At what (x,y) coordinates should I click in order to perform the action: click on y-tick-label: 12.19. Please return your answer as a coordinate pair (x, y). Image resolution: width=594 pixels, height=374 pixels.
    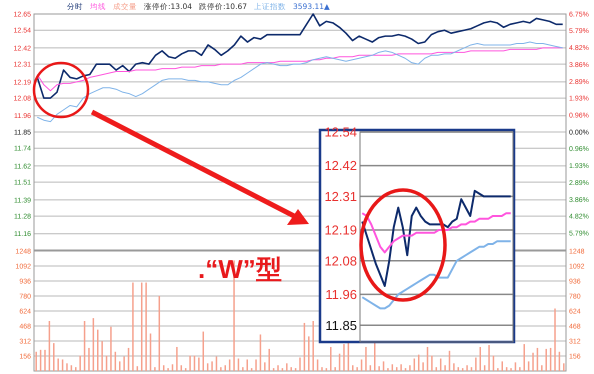
    Looking at the image, I should click on (340, 230).